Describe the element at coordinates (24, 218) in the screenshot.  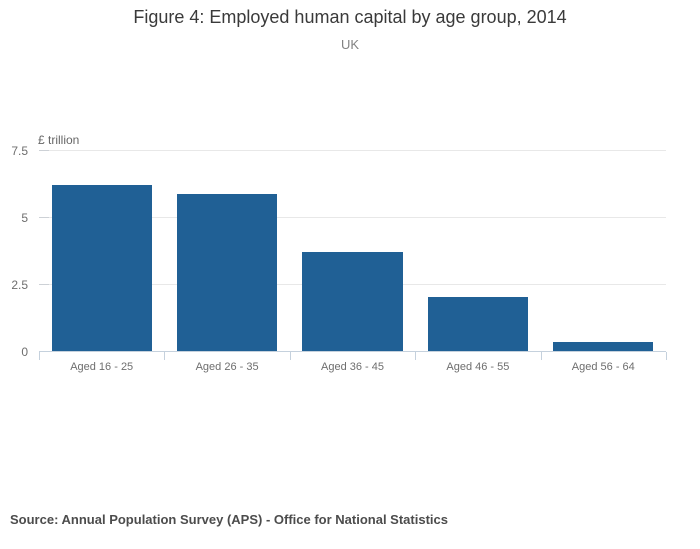
I see `y-tick-label: 5` at that location.